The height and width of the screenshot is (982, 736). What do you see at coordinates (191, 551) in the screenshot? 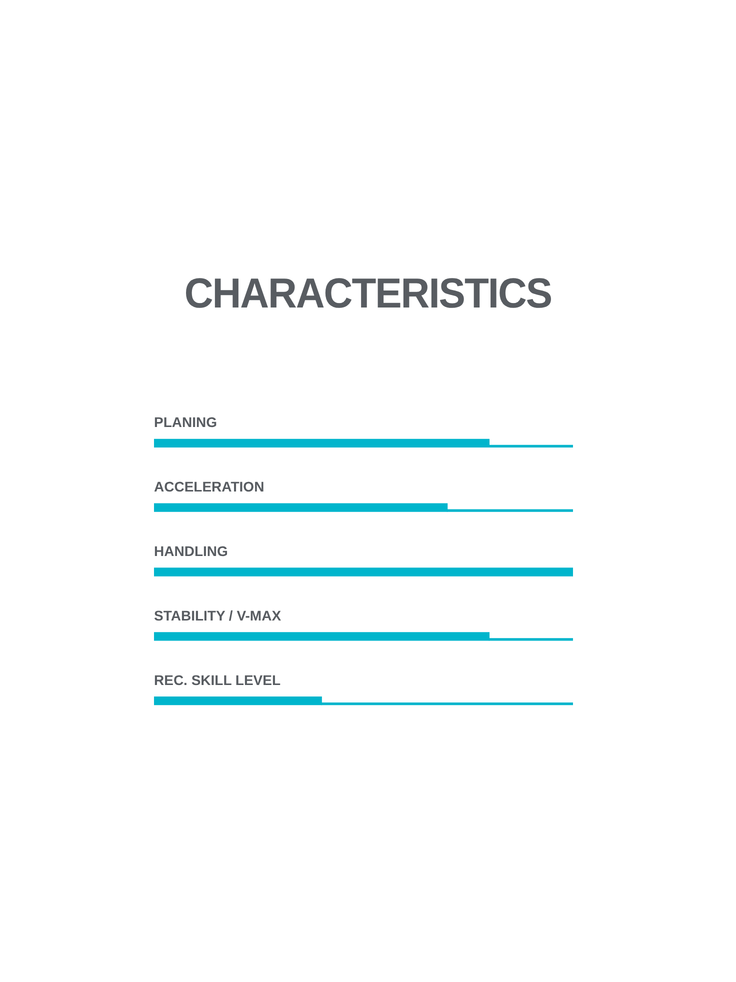
I see `y-tick-label: HANDLING` at bounding box center [191, 551].